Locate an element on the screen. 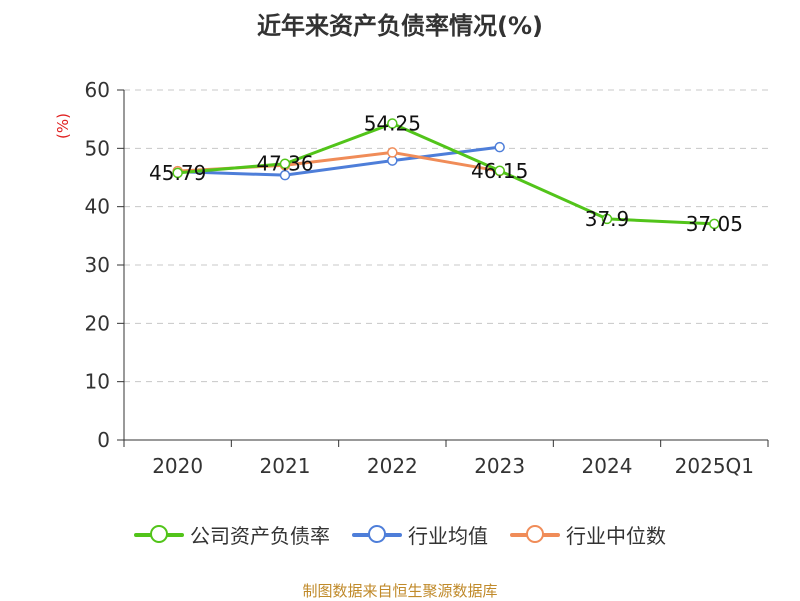 The height and width of the screenshot is (601, 800). data-label-3: 46.15 is located at coordinates (499, 171).